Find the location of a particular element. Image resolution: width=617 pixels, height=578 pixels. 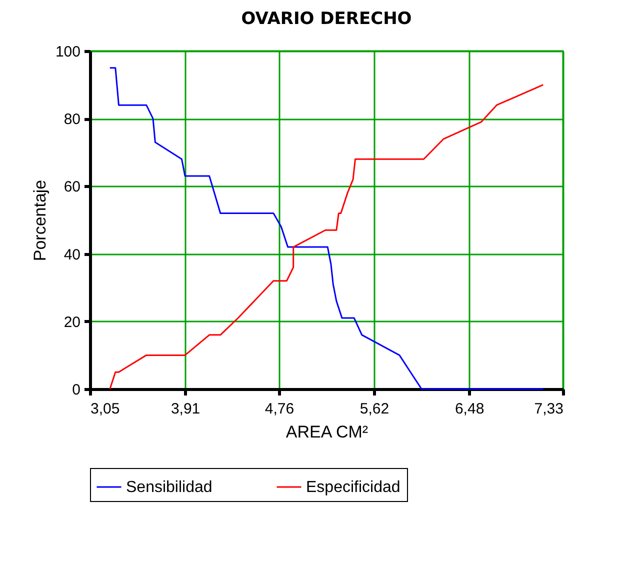

y-tick-label: 80 is located at coordinates (72, 119).